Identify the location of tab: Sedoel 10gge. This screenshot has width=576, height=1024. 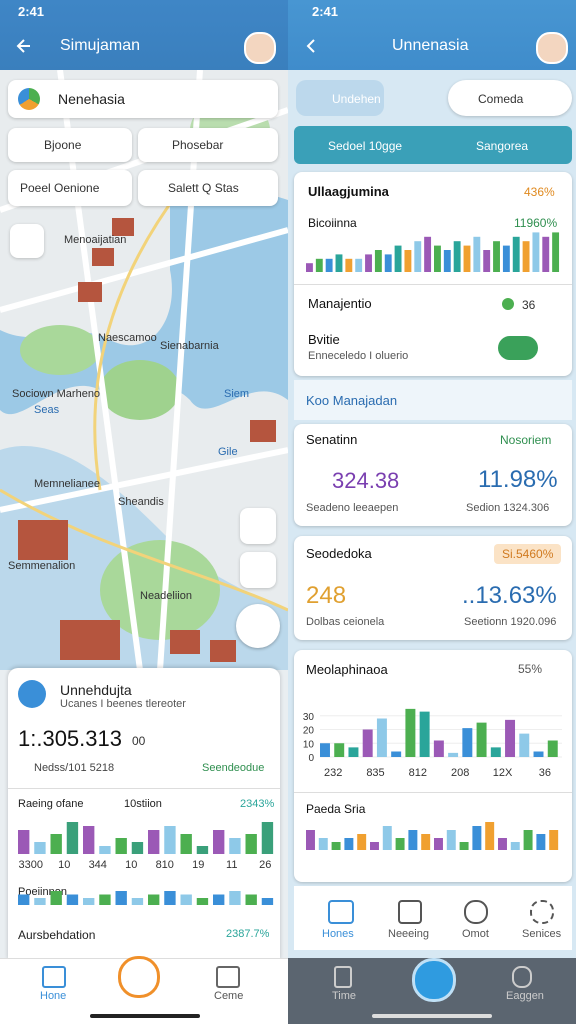
(365, 146).